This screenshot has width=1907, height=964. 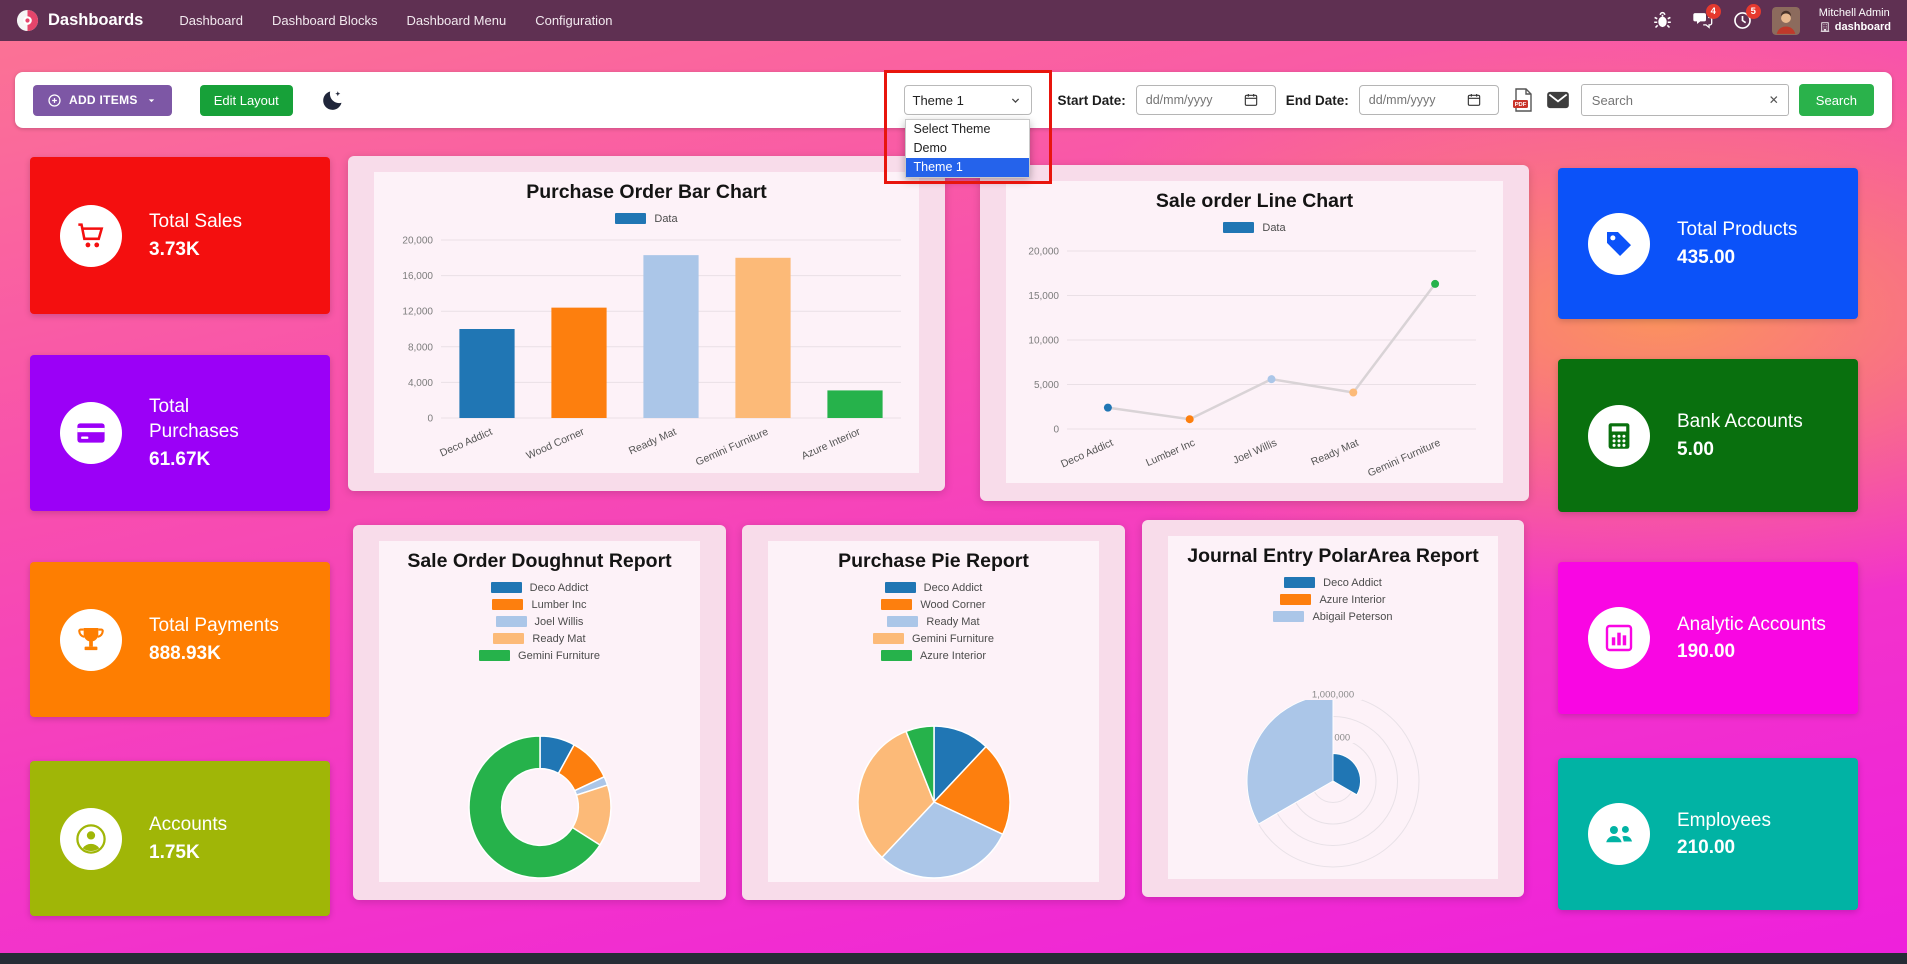 I want to click on caret-down-icon, so click(x=151, y=100).